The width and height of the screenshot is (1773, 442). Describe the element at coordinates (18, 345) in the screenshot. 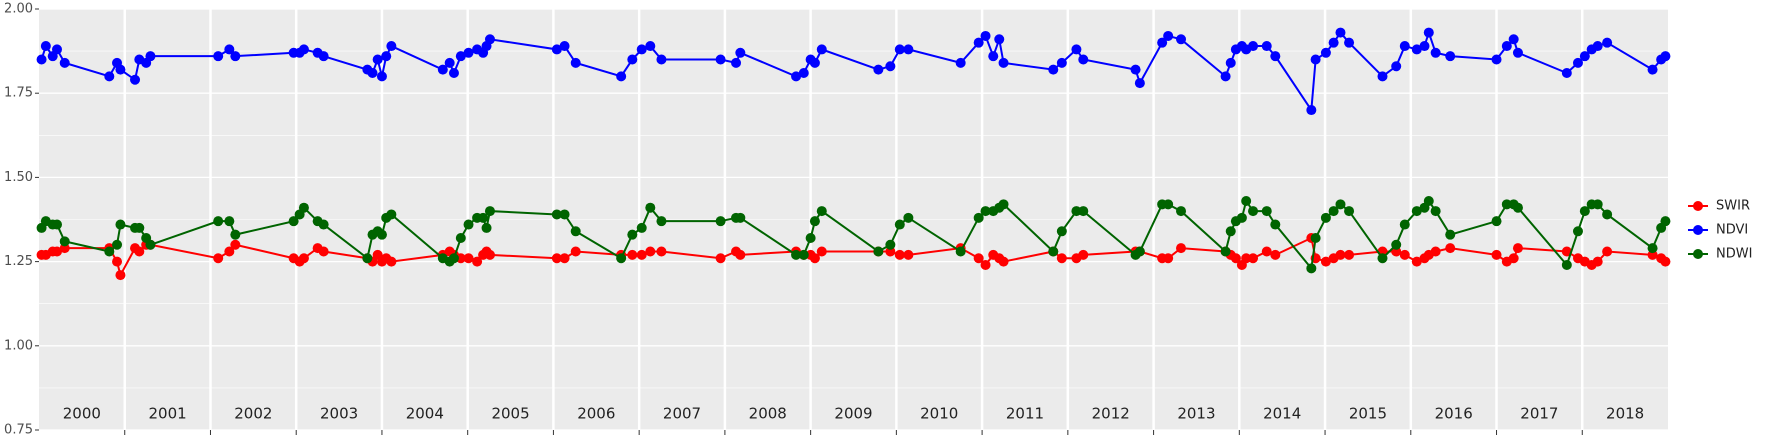

I see `y-tick-label: 1.00` at that location.